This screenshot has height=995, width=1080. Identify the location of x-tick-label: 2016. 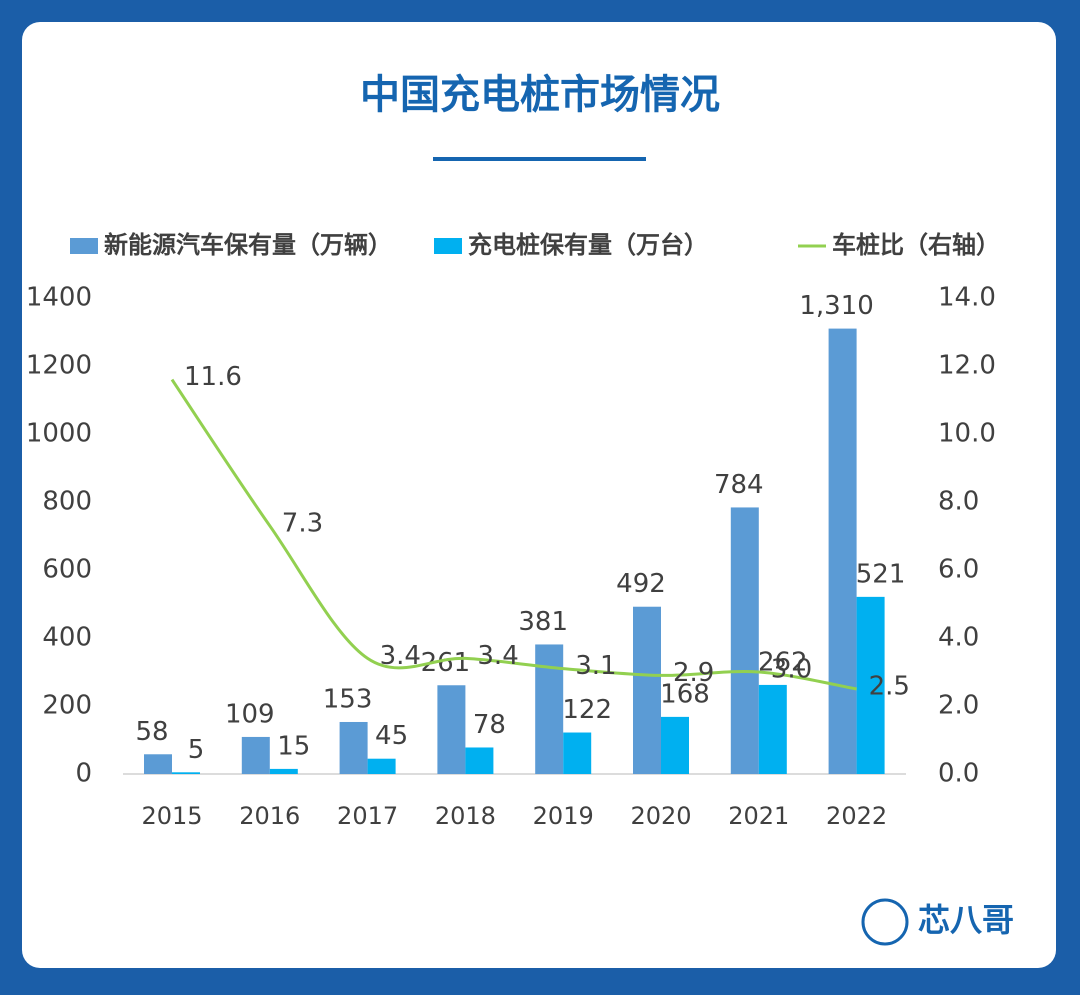
(269, 816).